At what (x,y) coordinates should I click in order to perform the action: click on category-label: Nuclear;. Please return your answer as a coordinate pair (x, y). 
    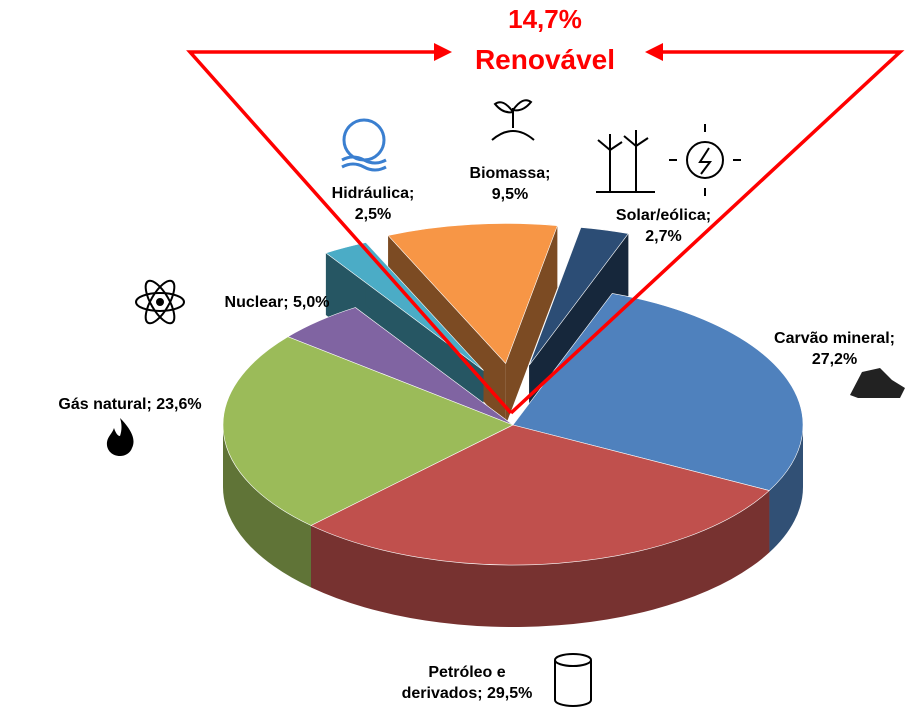
    Looking at the image, I should click on (256, 302).